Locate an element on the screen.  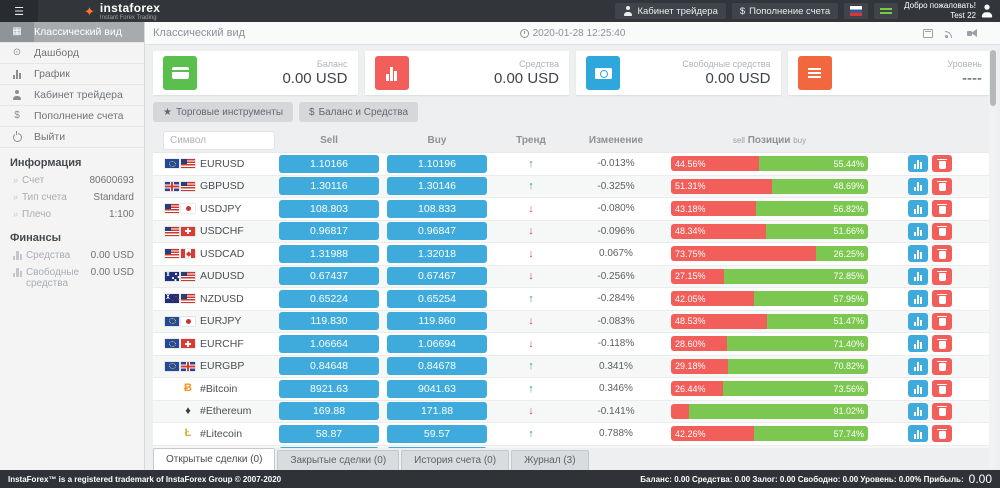
sell-button: 0.67437 is located at coordinates (329, 276).